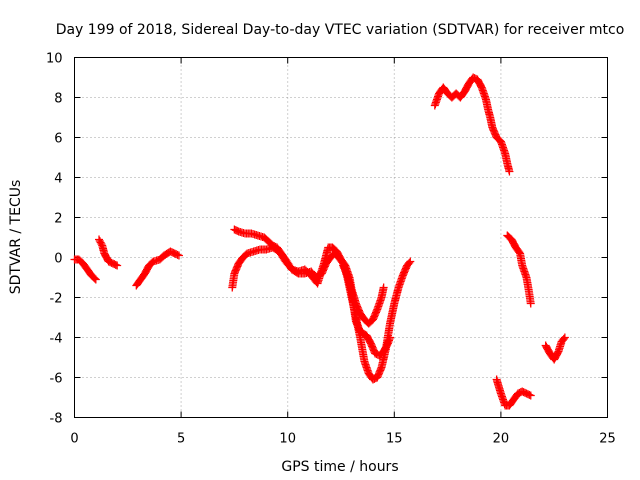 The image size is (640, 480). Describe the element at coordinates (56, 299) in the screenshot. I see `y-tick-label: -2` at that location.